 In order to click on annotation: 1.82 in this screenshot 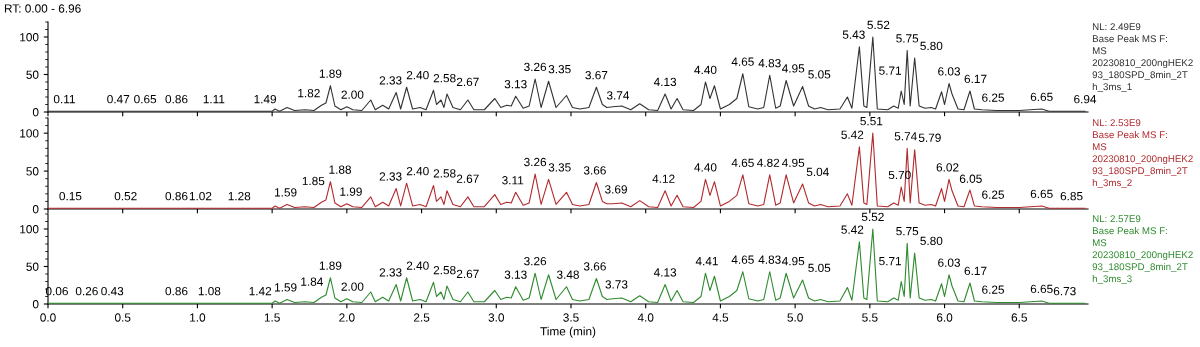, I will do `click(309, 93)`.